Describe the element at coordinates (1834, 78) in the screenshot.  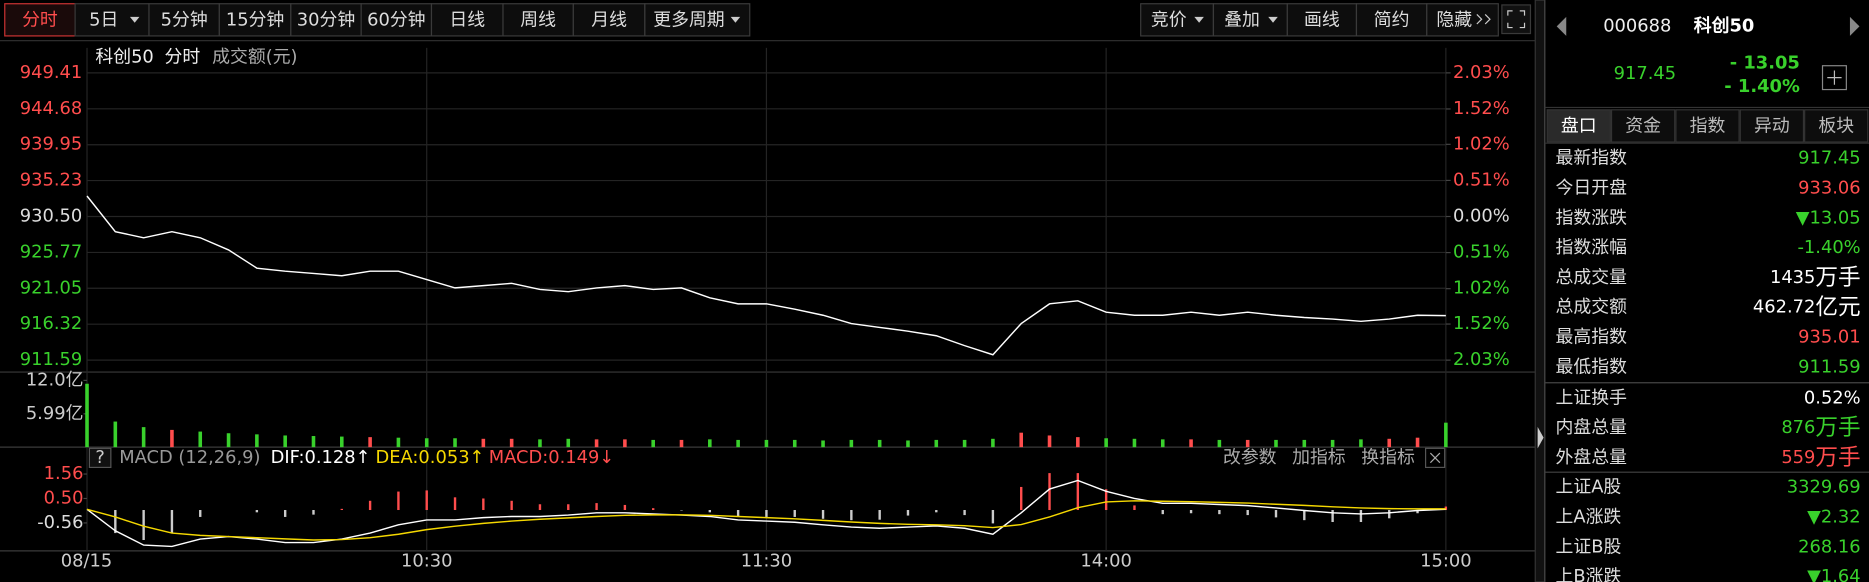
I see `add-button` at that location.